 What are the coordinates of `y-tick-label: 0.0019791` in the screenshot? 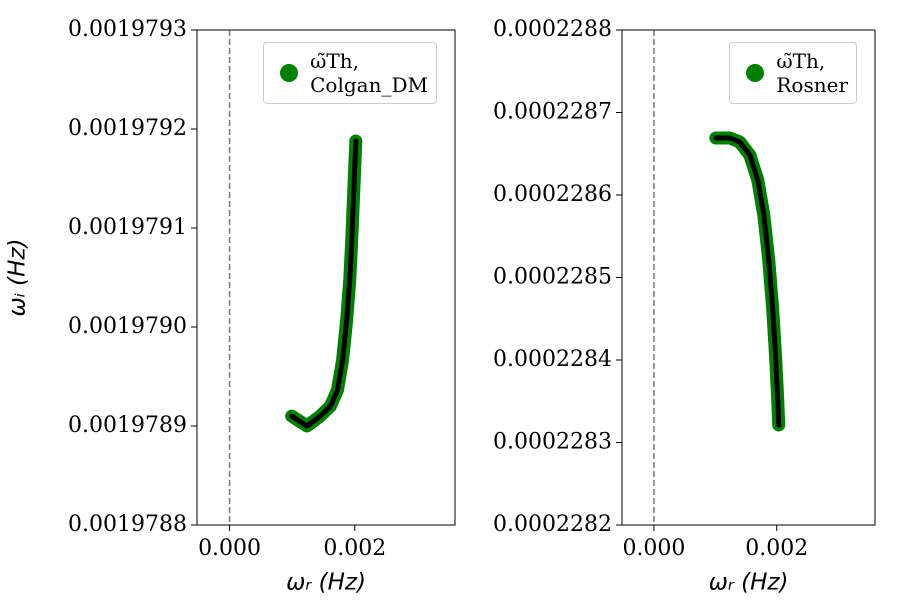 It's located at (127, 227).